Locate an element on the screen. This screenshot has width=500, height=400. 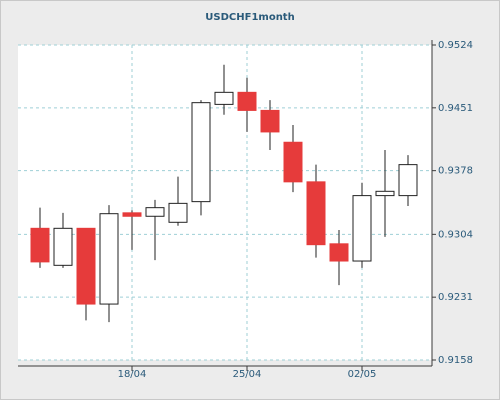
y-tick-label: 0.9378 is located at coordinates (455, 171).